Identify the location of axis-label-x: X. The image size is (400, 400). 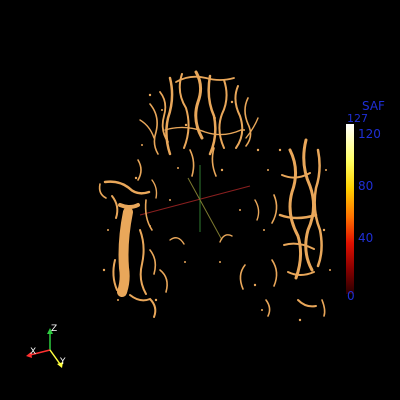
(33, 352).